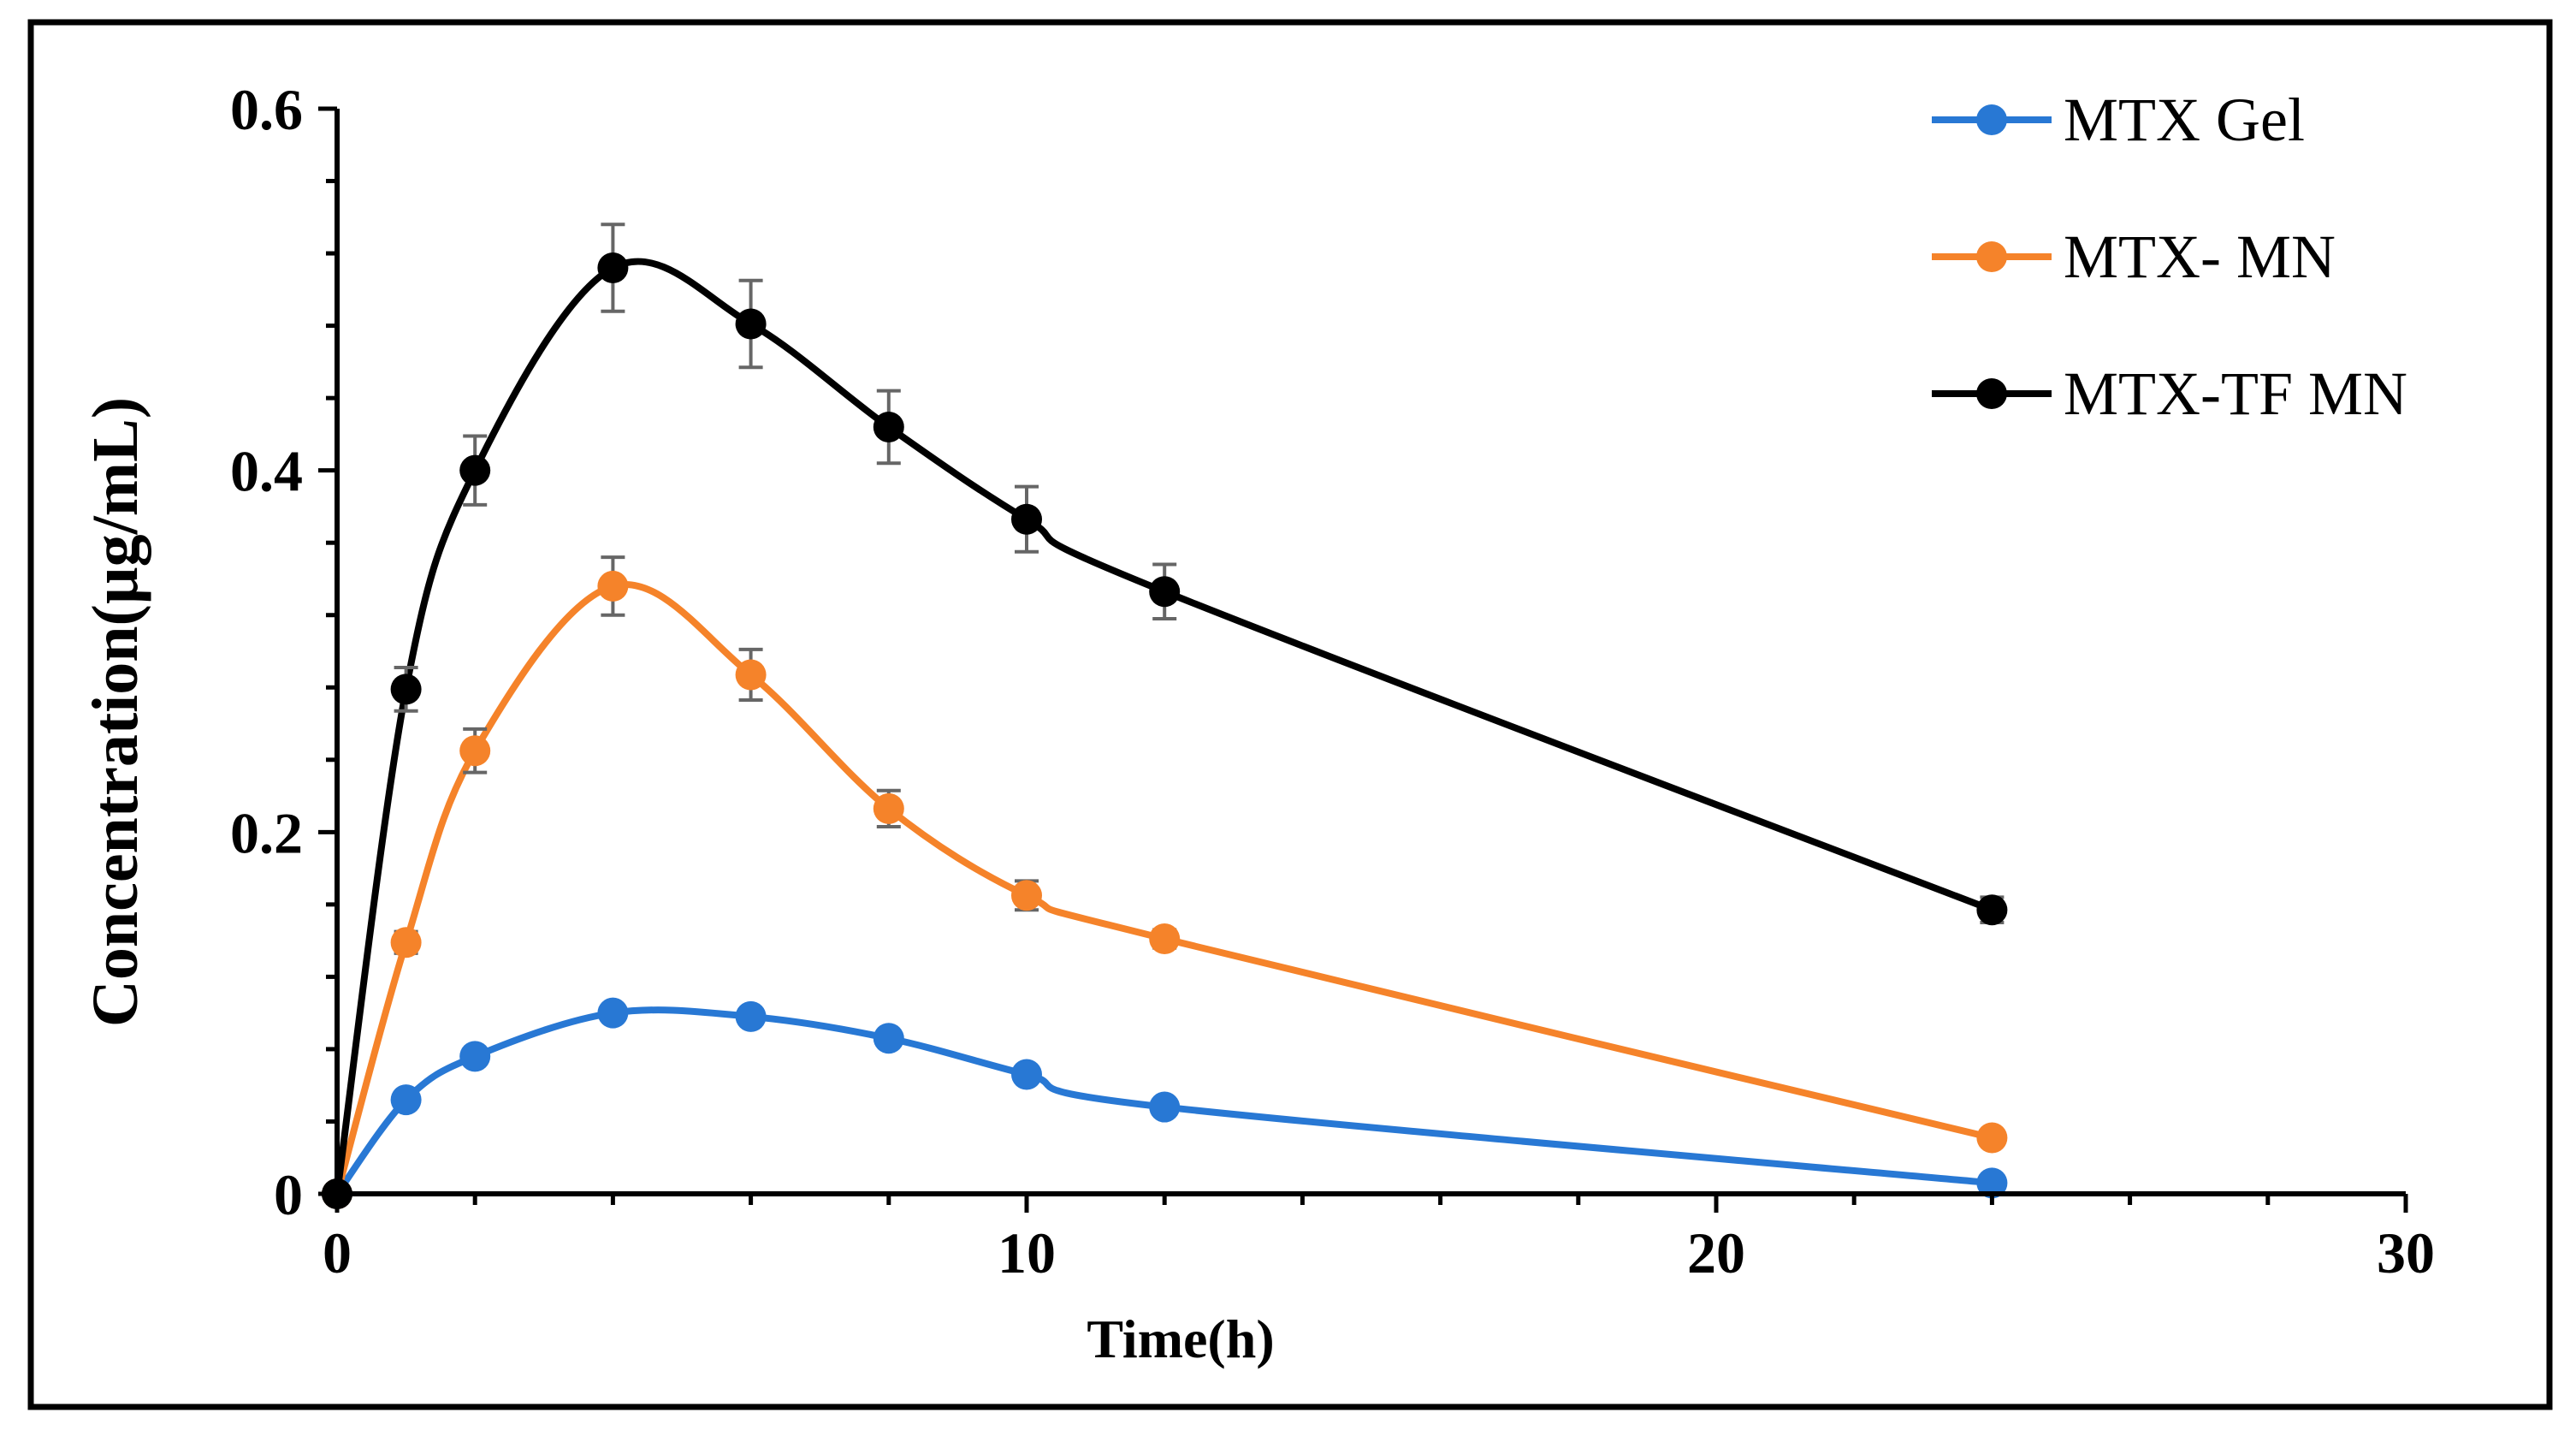 This screenshot has height=1454, width=2576. Describe the element at coordinates (2406, 1252) in the screenshot. I see `x-tick-label: 30` at that location.